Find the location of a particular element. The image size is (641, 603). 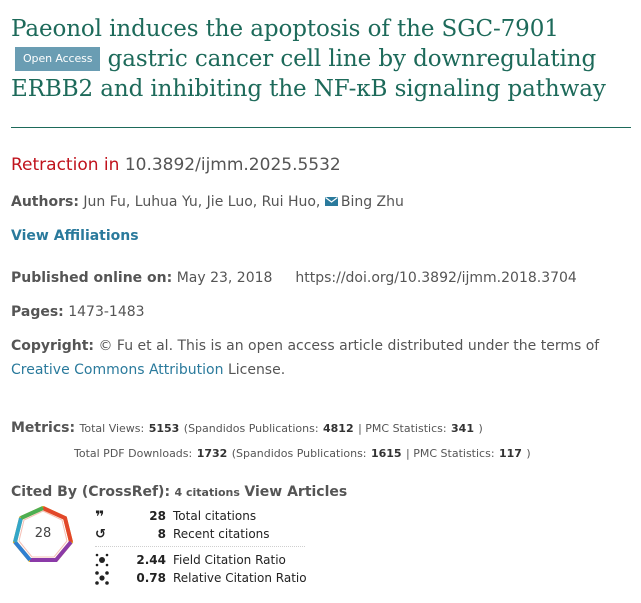

retraction-notice: Retraction in 10.3892/ijmm.2025.5532 is located at coordinates (176, 165).